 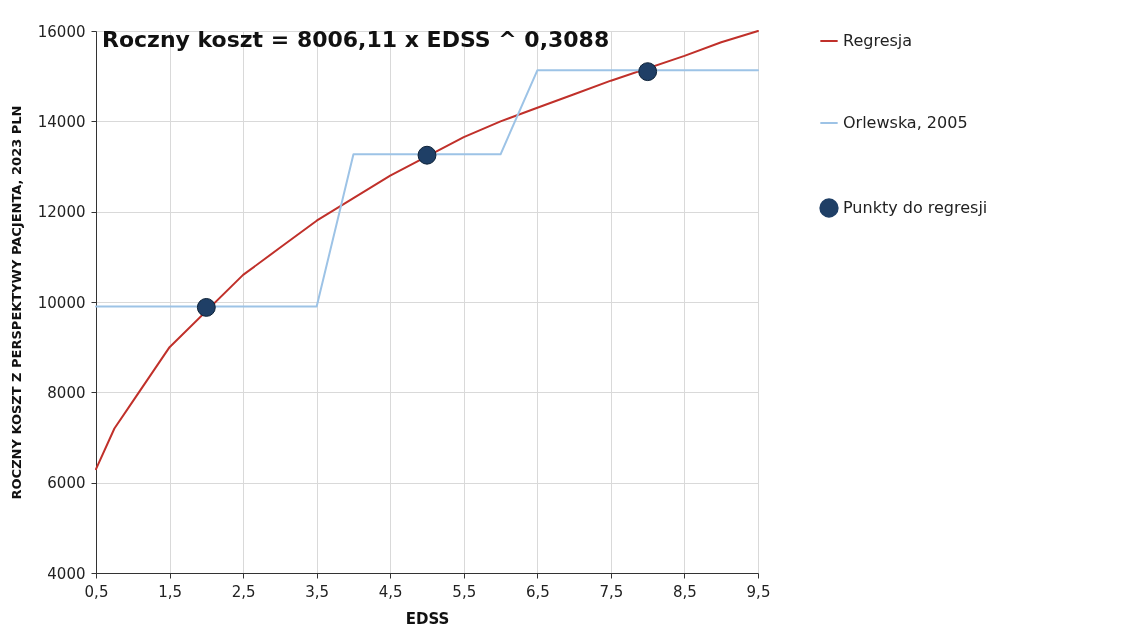 What do you see at coordinates (66, 573) in the screenshot?
I see `y-tick-label: 4000` at bounding box center [66, 573].